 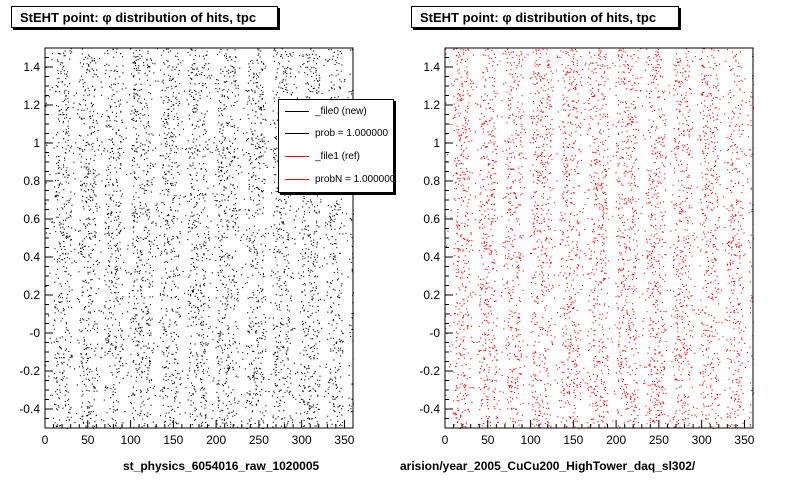 I want to click on left-plot-footer: st_physics_6054016_raw_1020005, so click(x=221, y=466).